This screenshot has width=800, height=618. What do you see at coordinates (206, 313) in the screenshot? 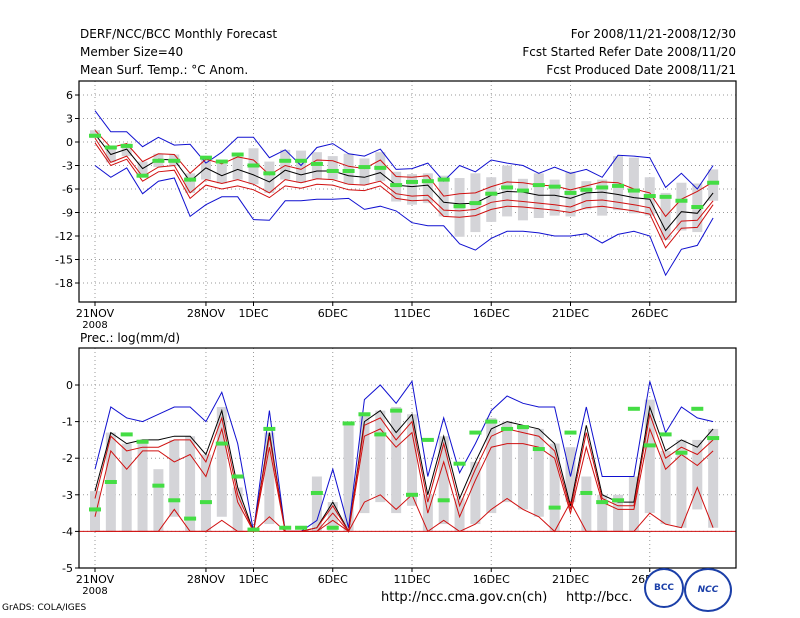
I see `x-tick-label: 28NOV` at bounding box center [206, 313].